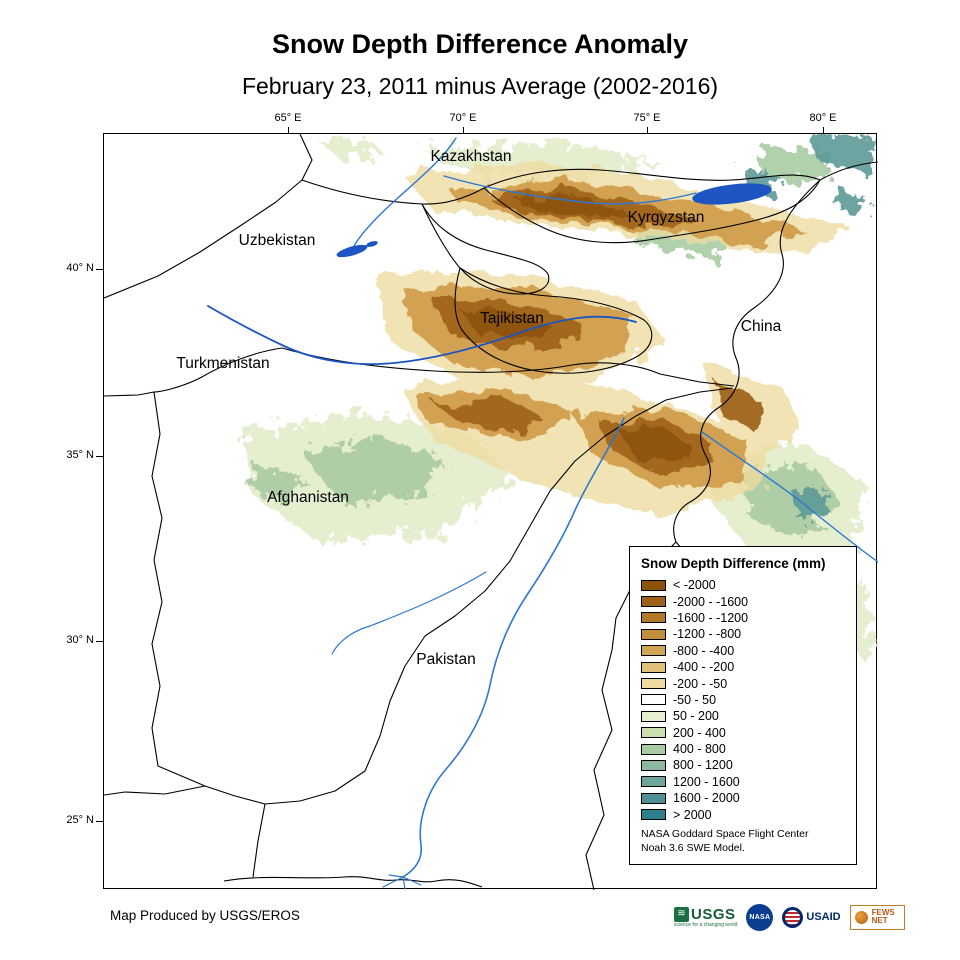  What do you see at coordinates (512, 318) in the screenshot?
I see `country-label-tajikistan: Tajikistan` at bounding box center [512, 318].